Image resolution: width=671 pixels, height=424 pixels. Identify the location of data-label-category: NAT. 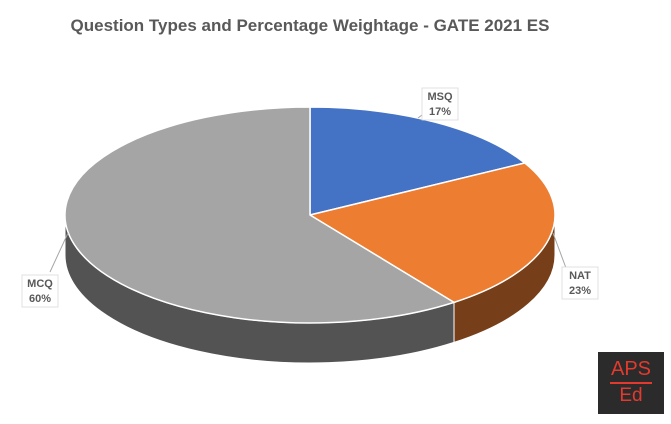
(580, 276).